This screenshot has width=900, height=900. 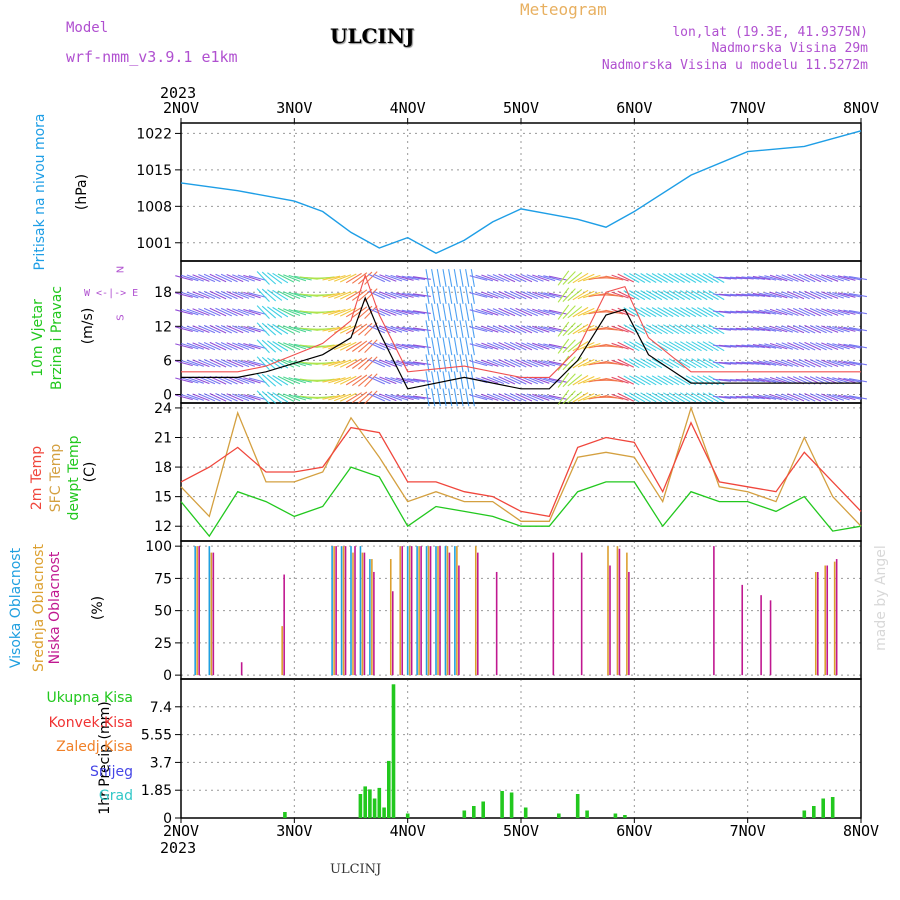 What do you see at coordinates (167, 361) in the screenshot?
I see `y-tick-label: 6` at bounding box center [167, 361].